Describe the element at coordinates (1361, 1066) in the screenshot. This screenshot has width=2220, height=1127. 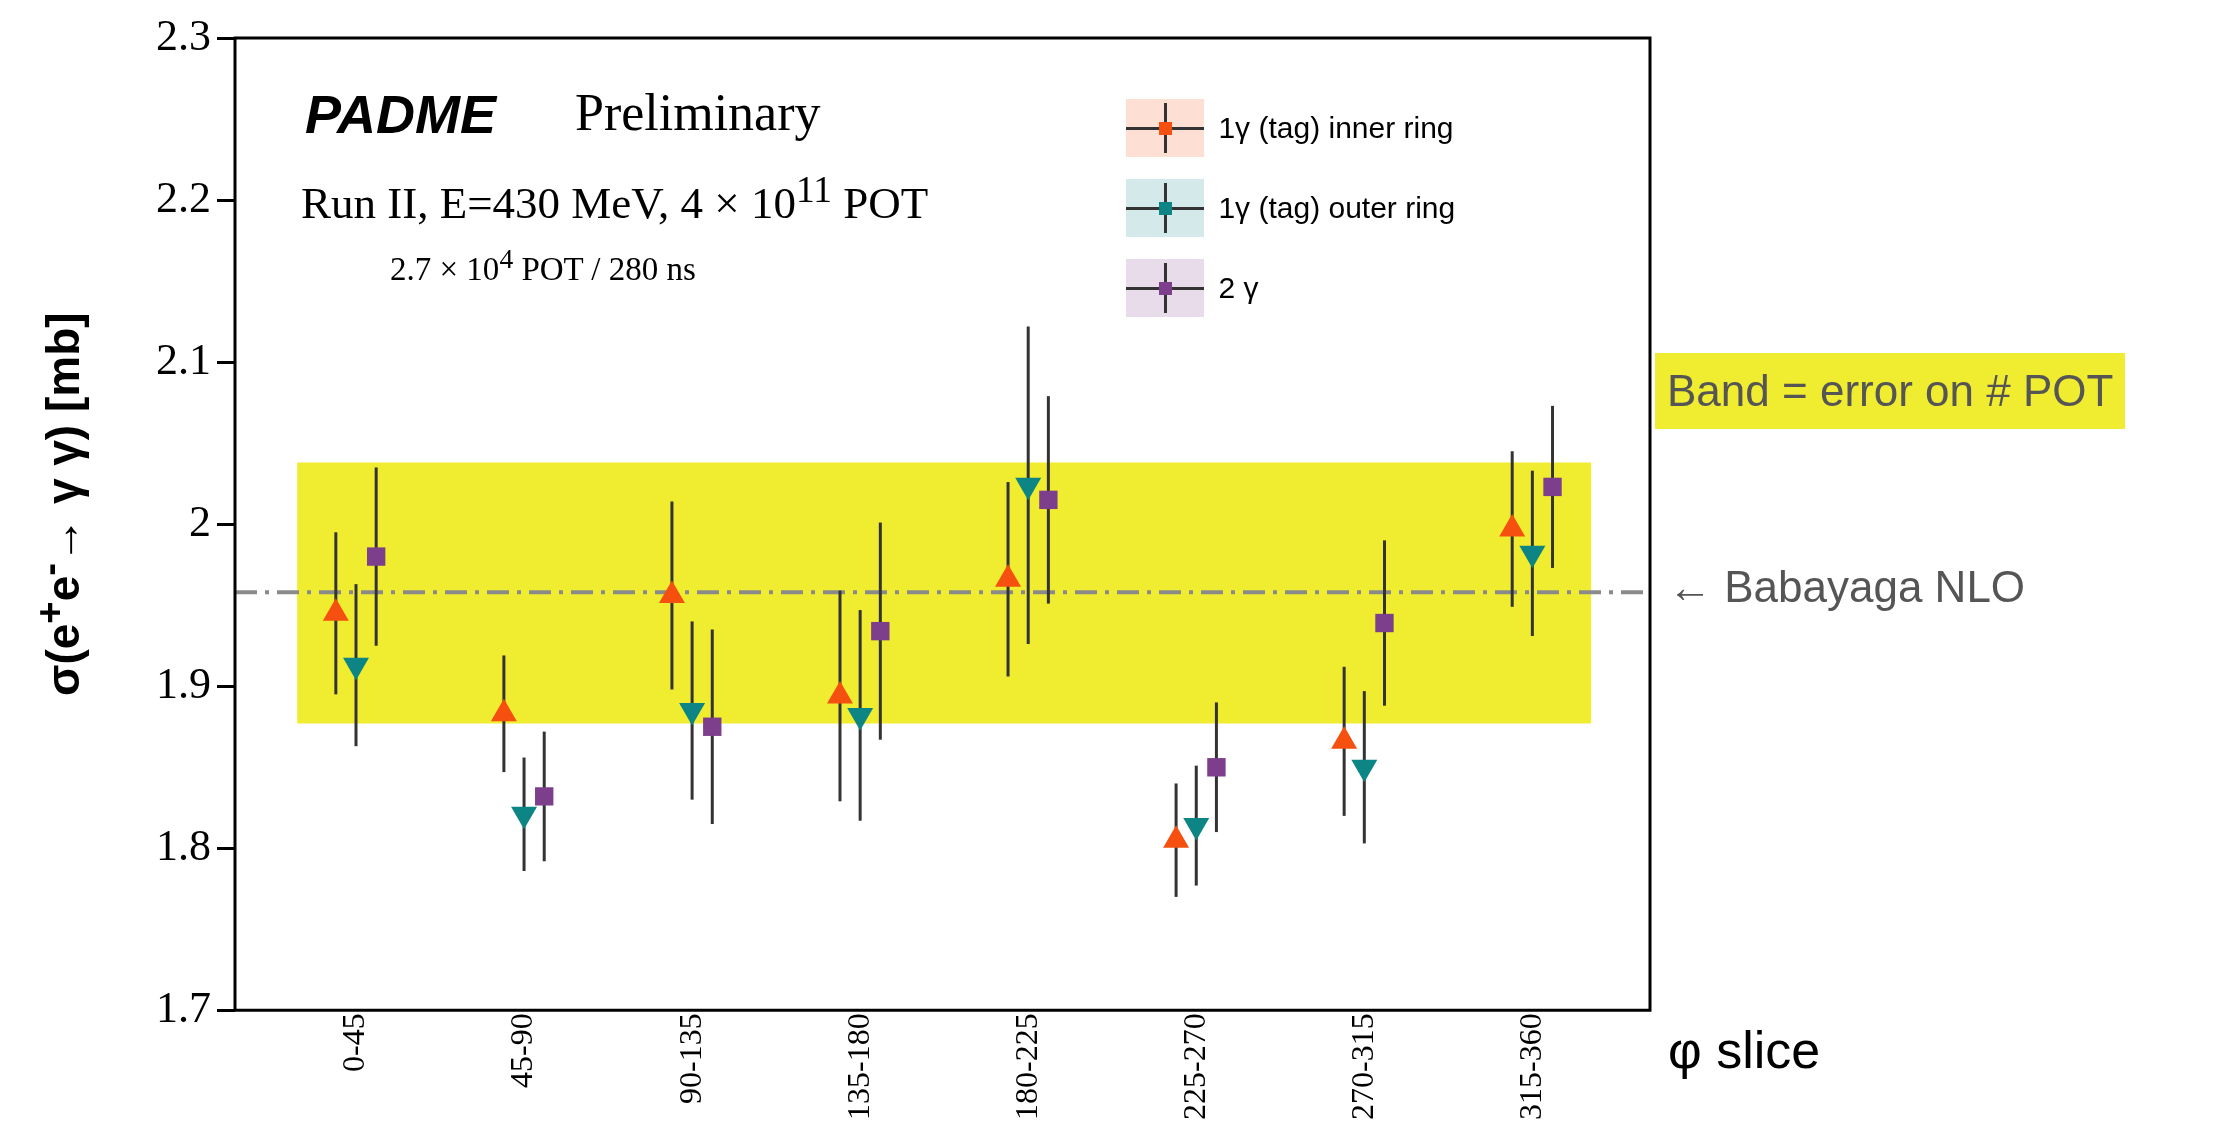
I see `x-tick-label: 270-315` at that location.